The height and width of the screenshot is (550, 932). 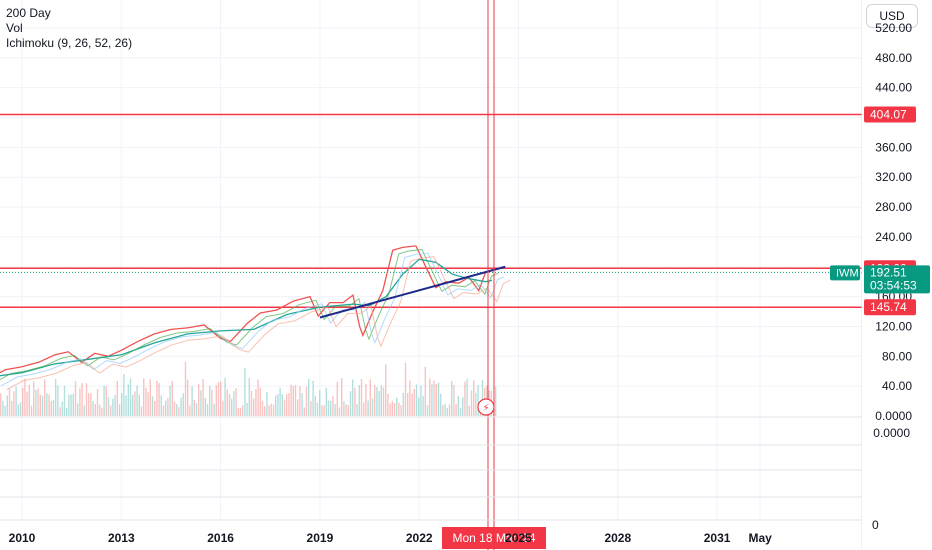 I want to click on price-tag-label: 404.07, so click(x=888, y=114).